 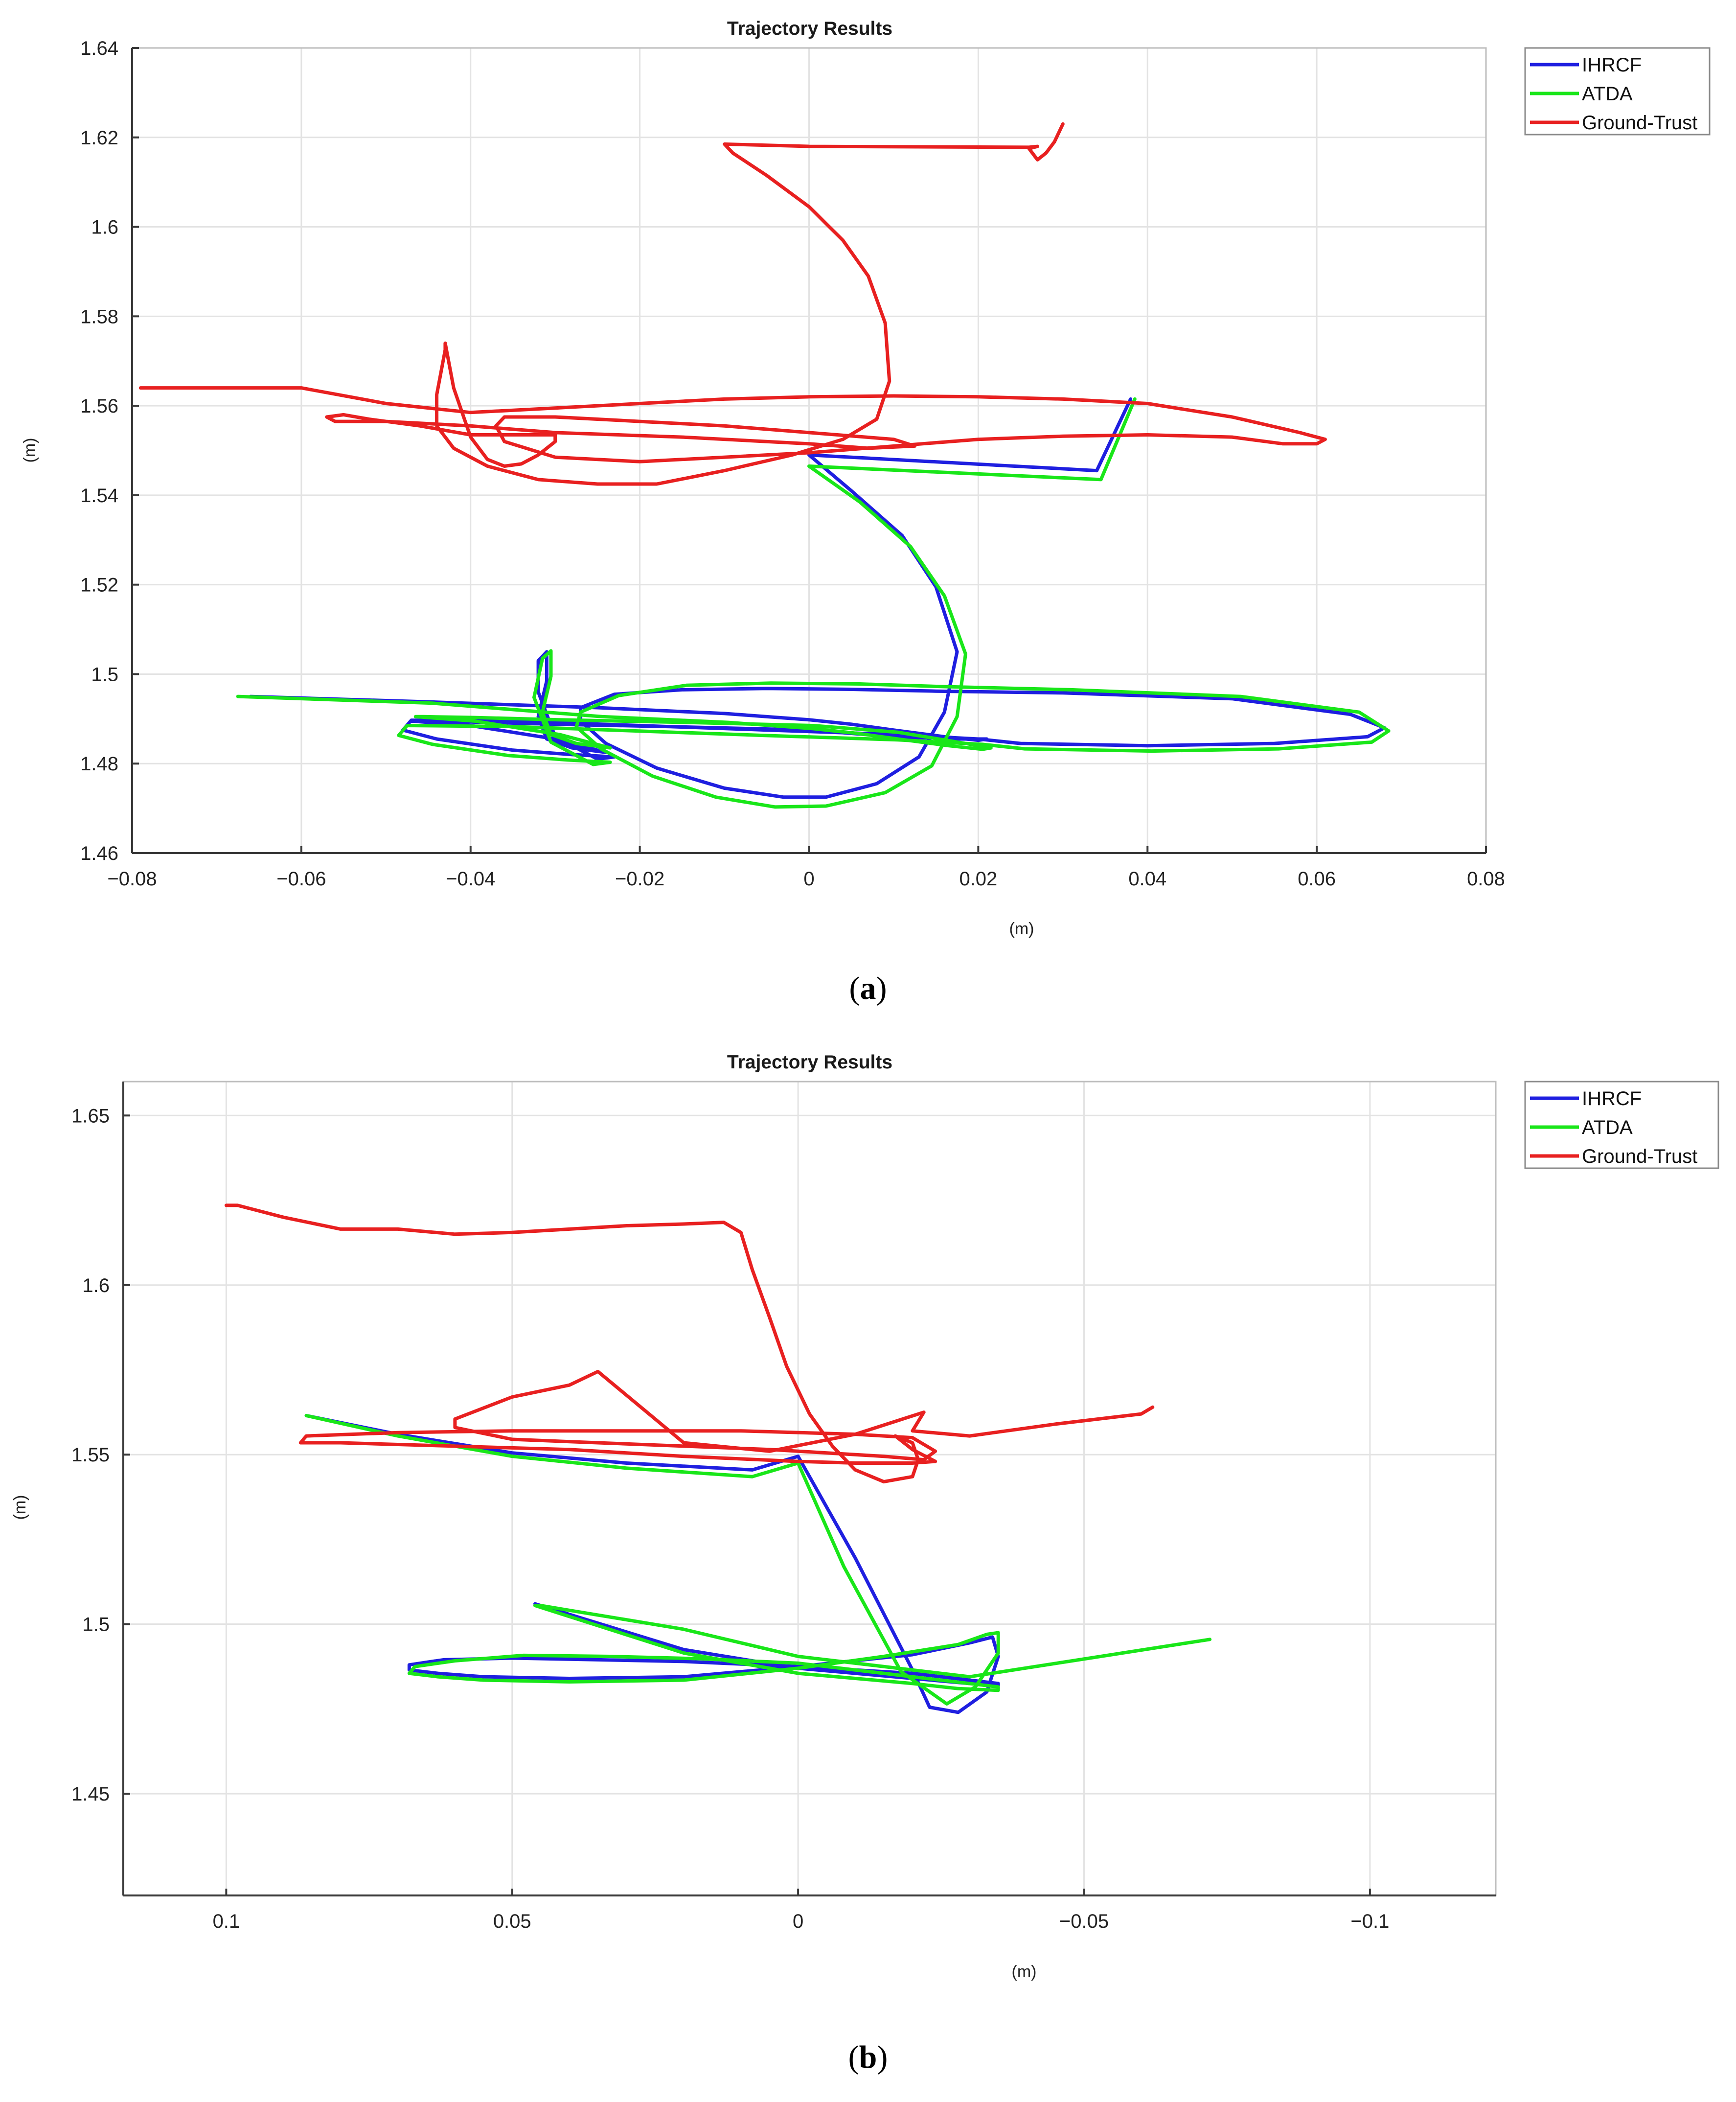 I want to click on x-tick-label-b: 0.1, so click(x=226, y=1921).